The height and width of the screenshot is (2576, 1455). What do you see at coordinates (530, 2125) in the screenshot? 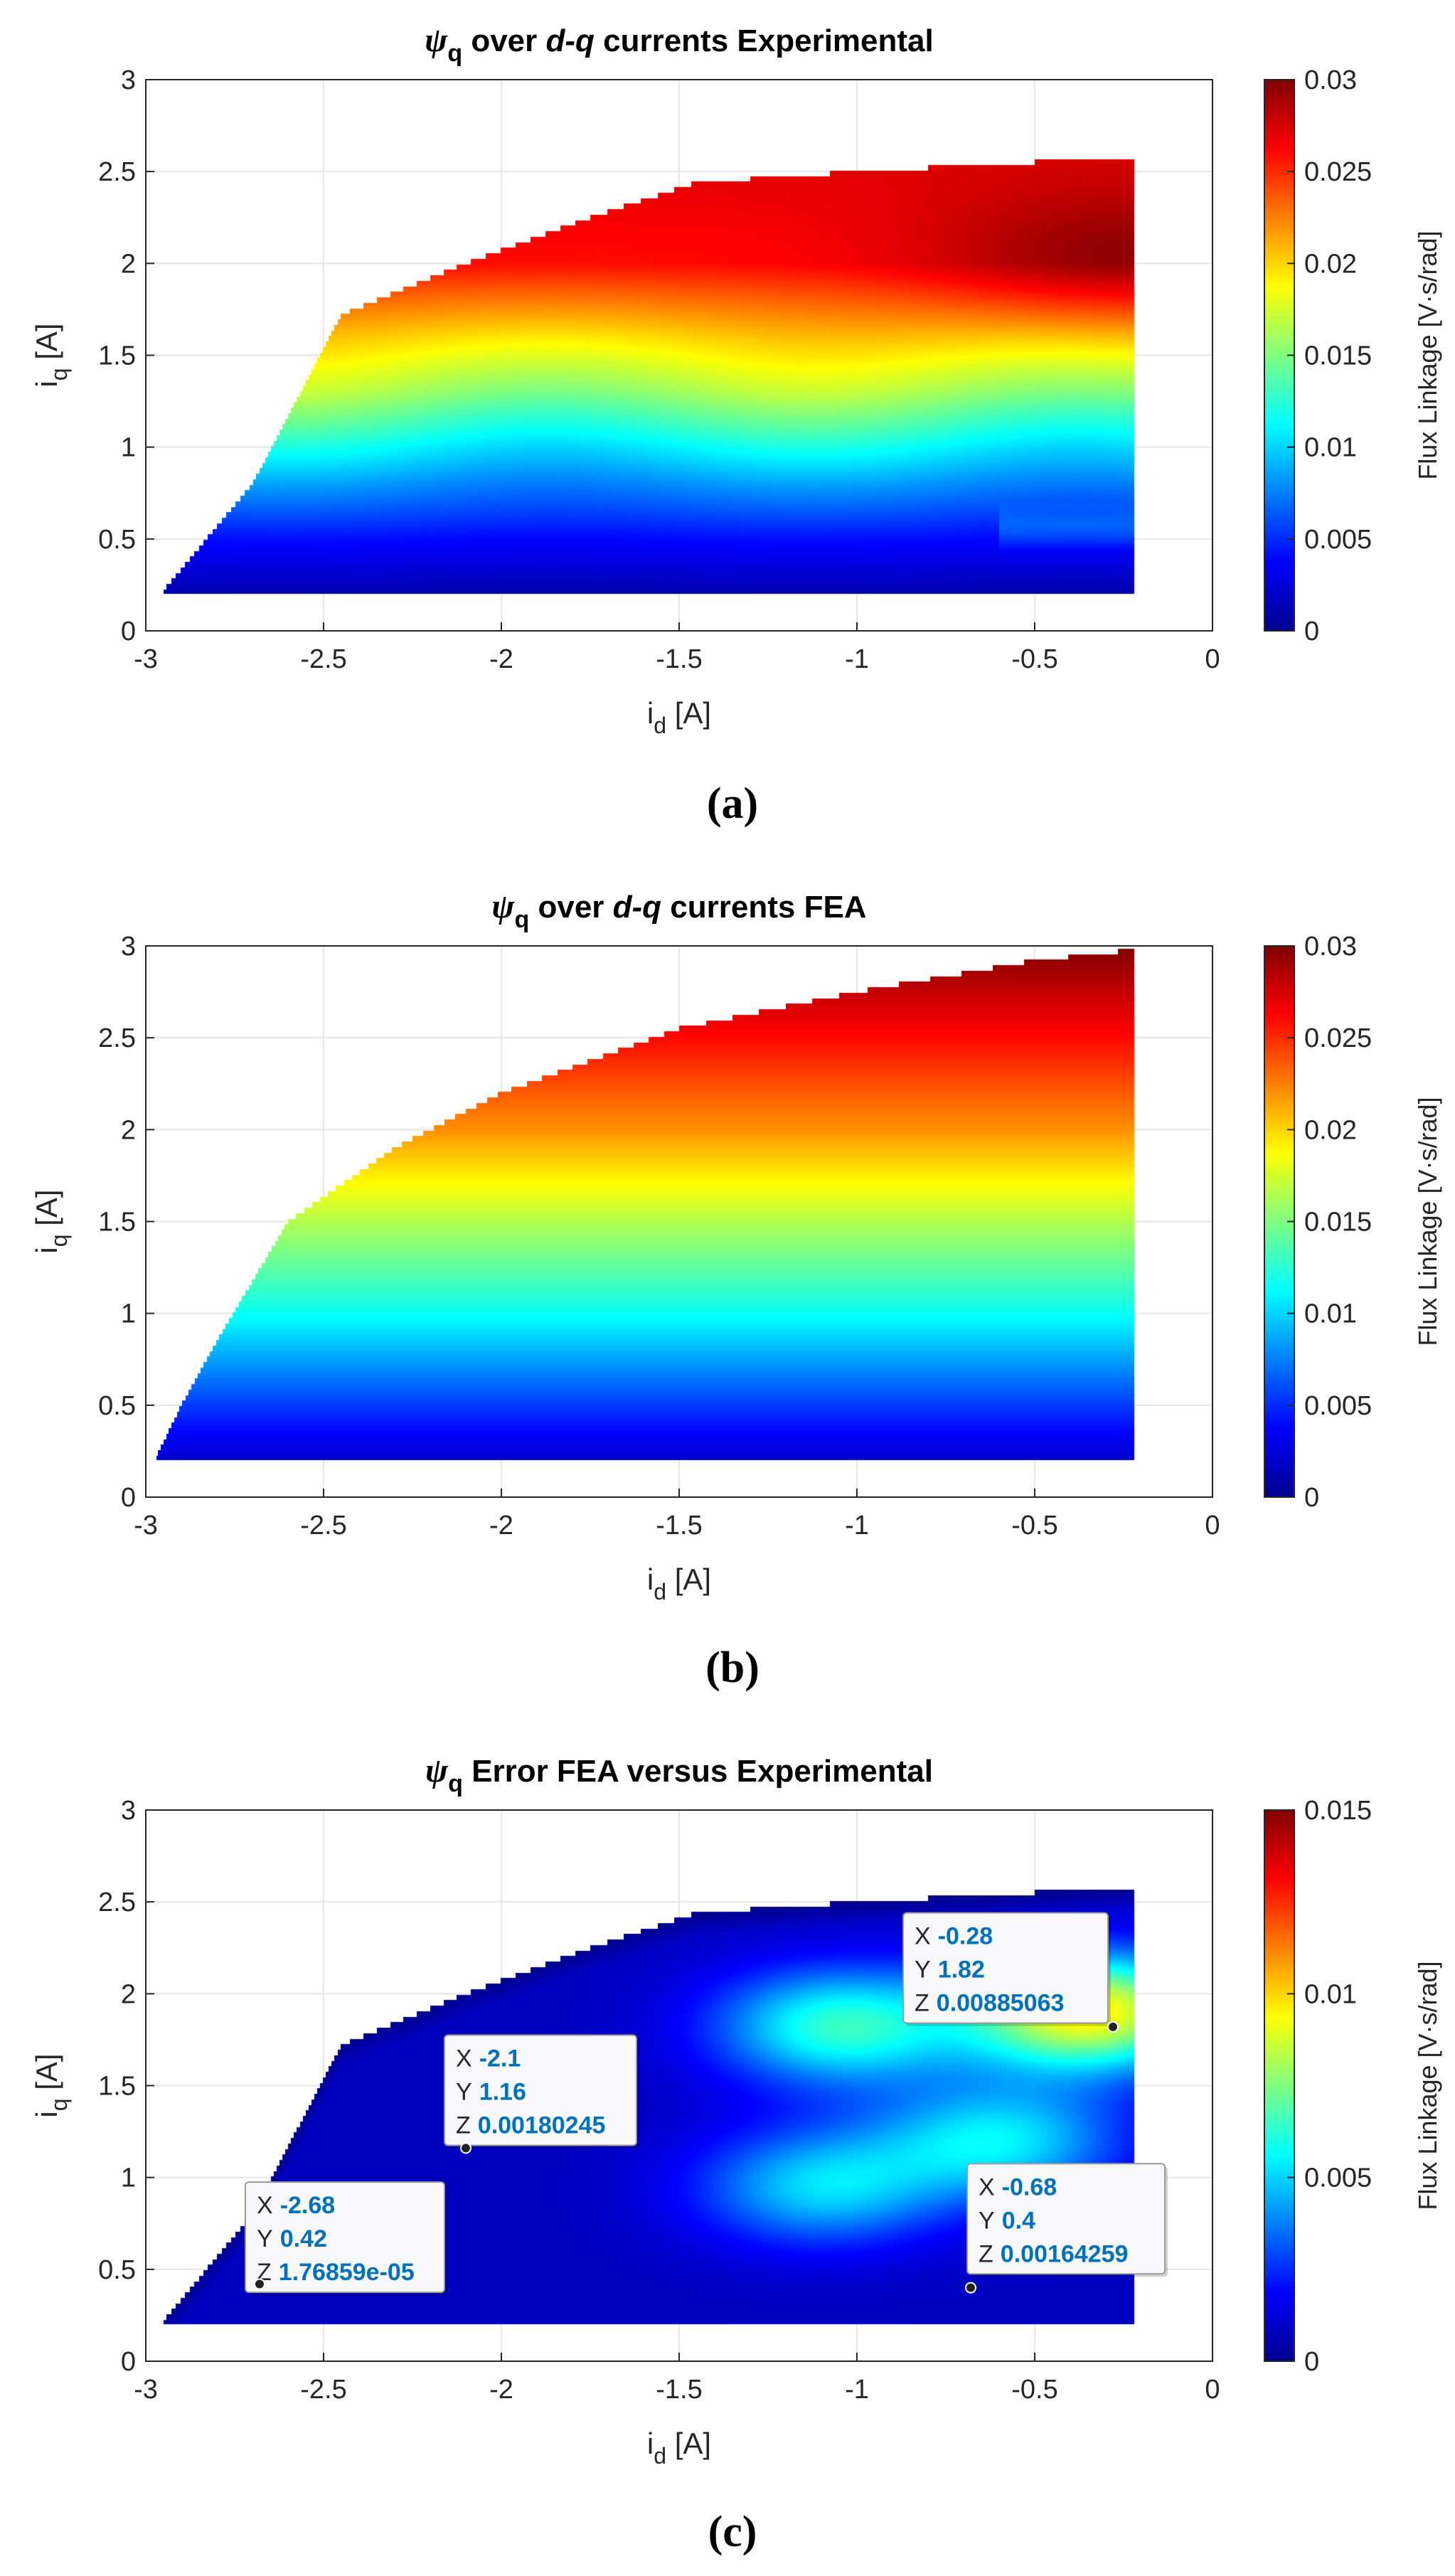
I see `datatip-row: Z 0.00180245` at bounding box center [530, 2125].